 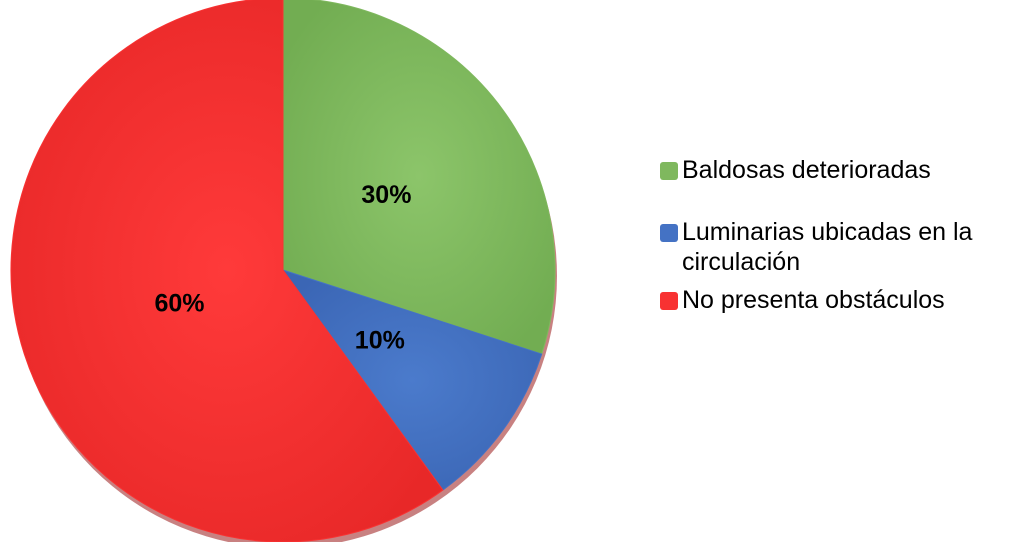 What do you see at coordinates (806, 170) in the screenshot?
I see `legend-label-baldosas: Baldosas deterioradas` at bounding box center [806, 170].